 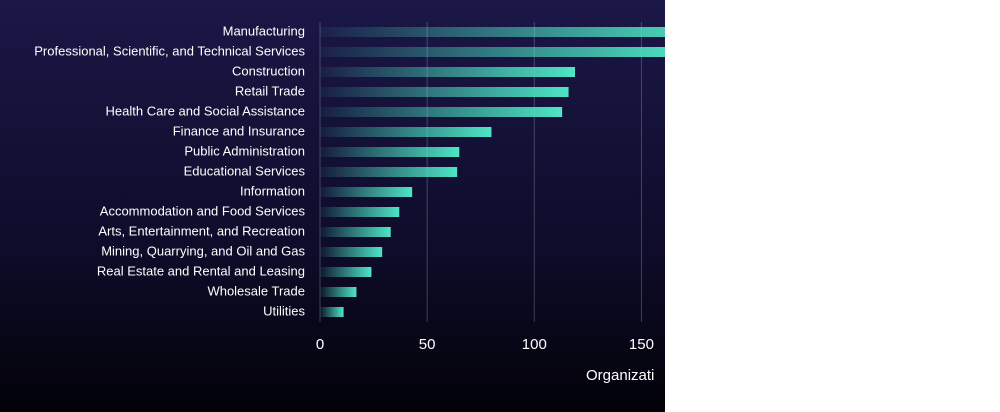 I want to click on y-tick-label: Wholesale Trade, so click(x=256, y=290).